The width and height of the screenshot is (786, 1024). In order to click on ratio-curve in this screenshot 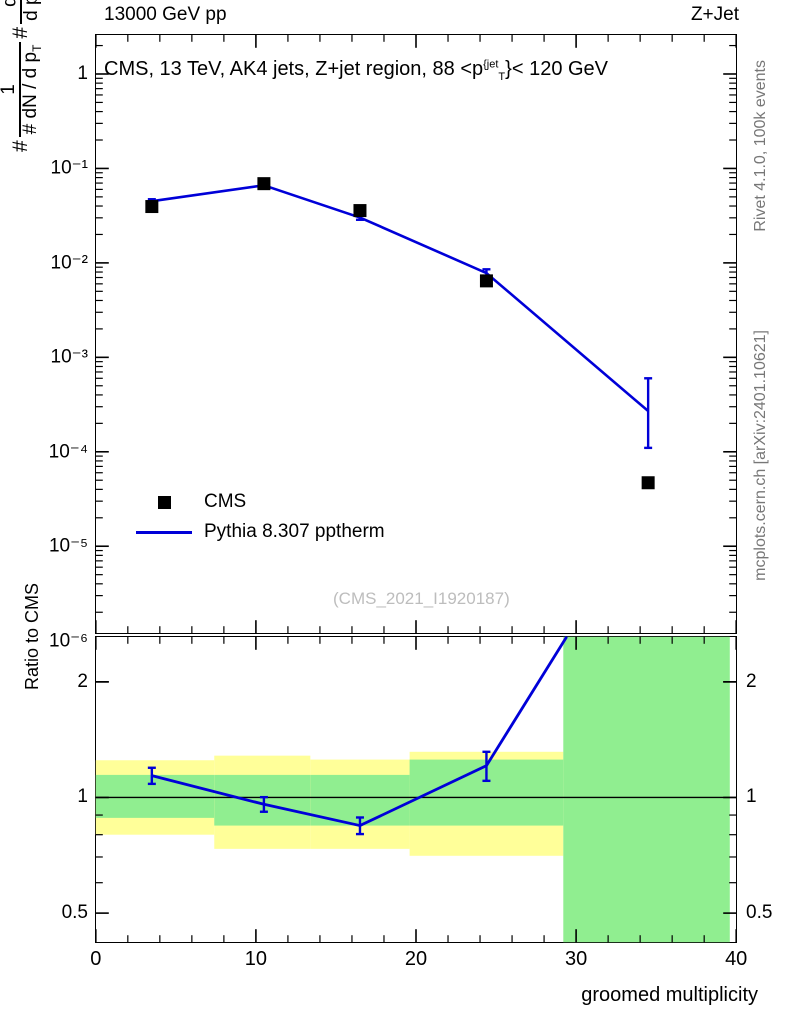, I will do `click(359, 732)`.